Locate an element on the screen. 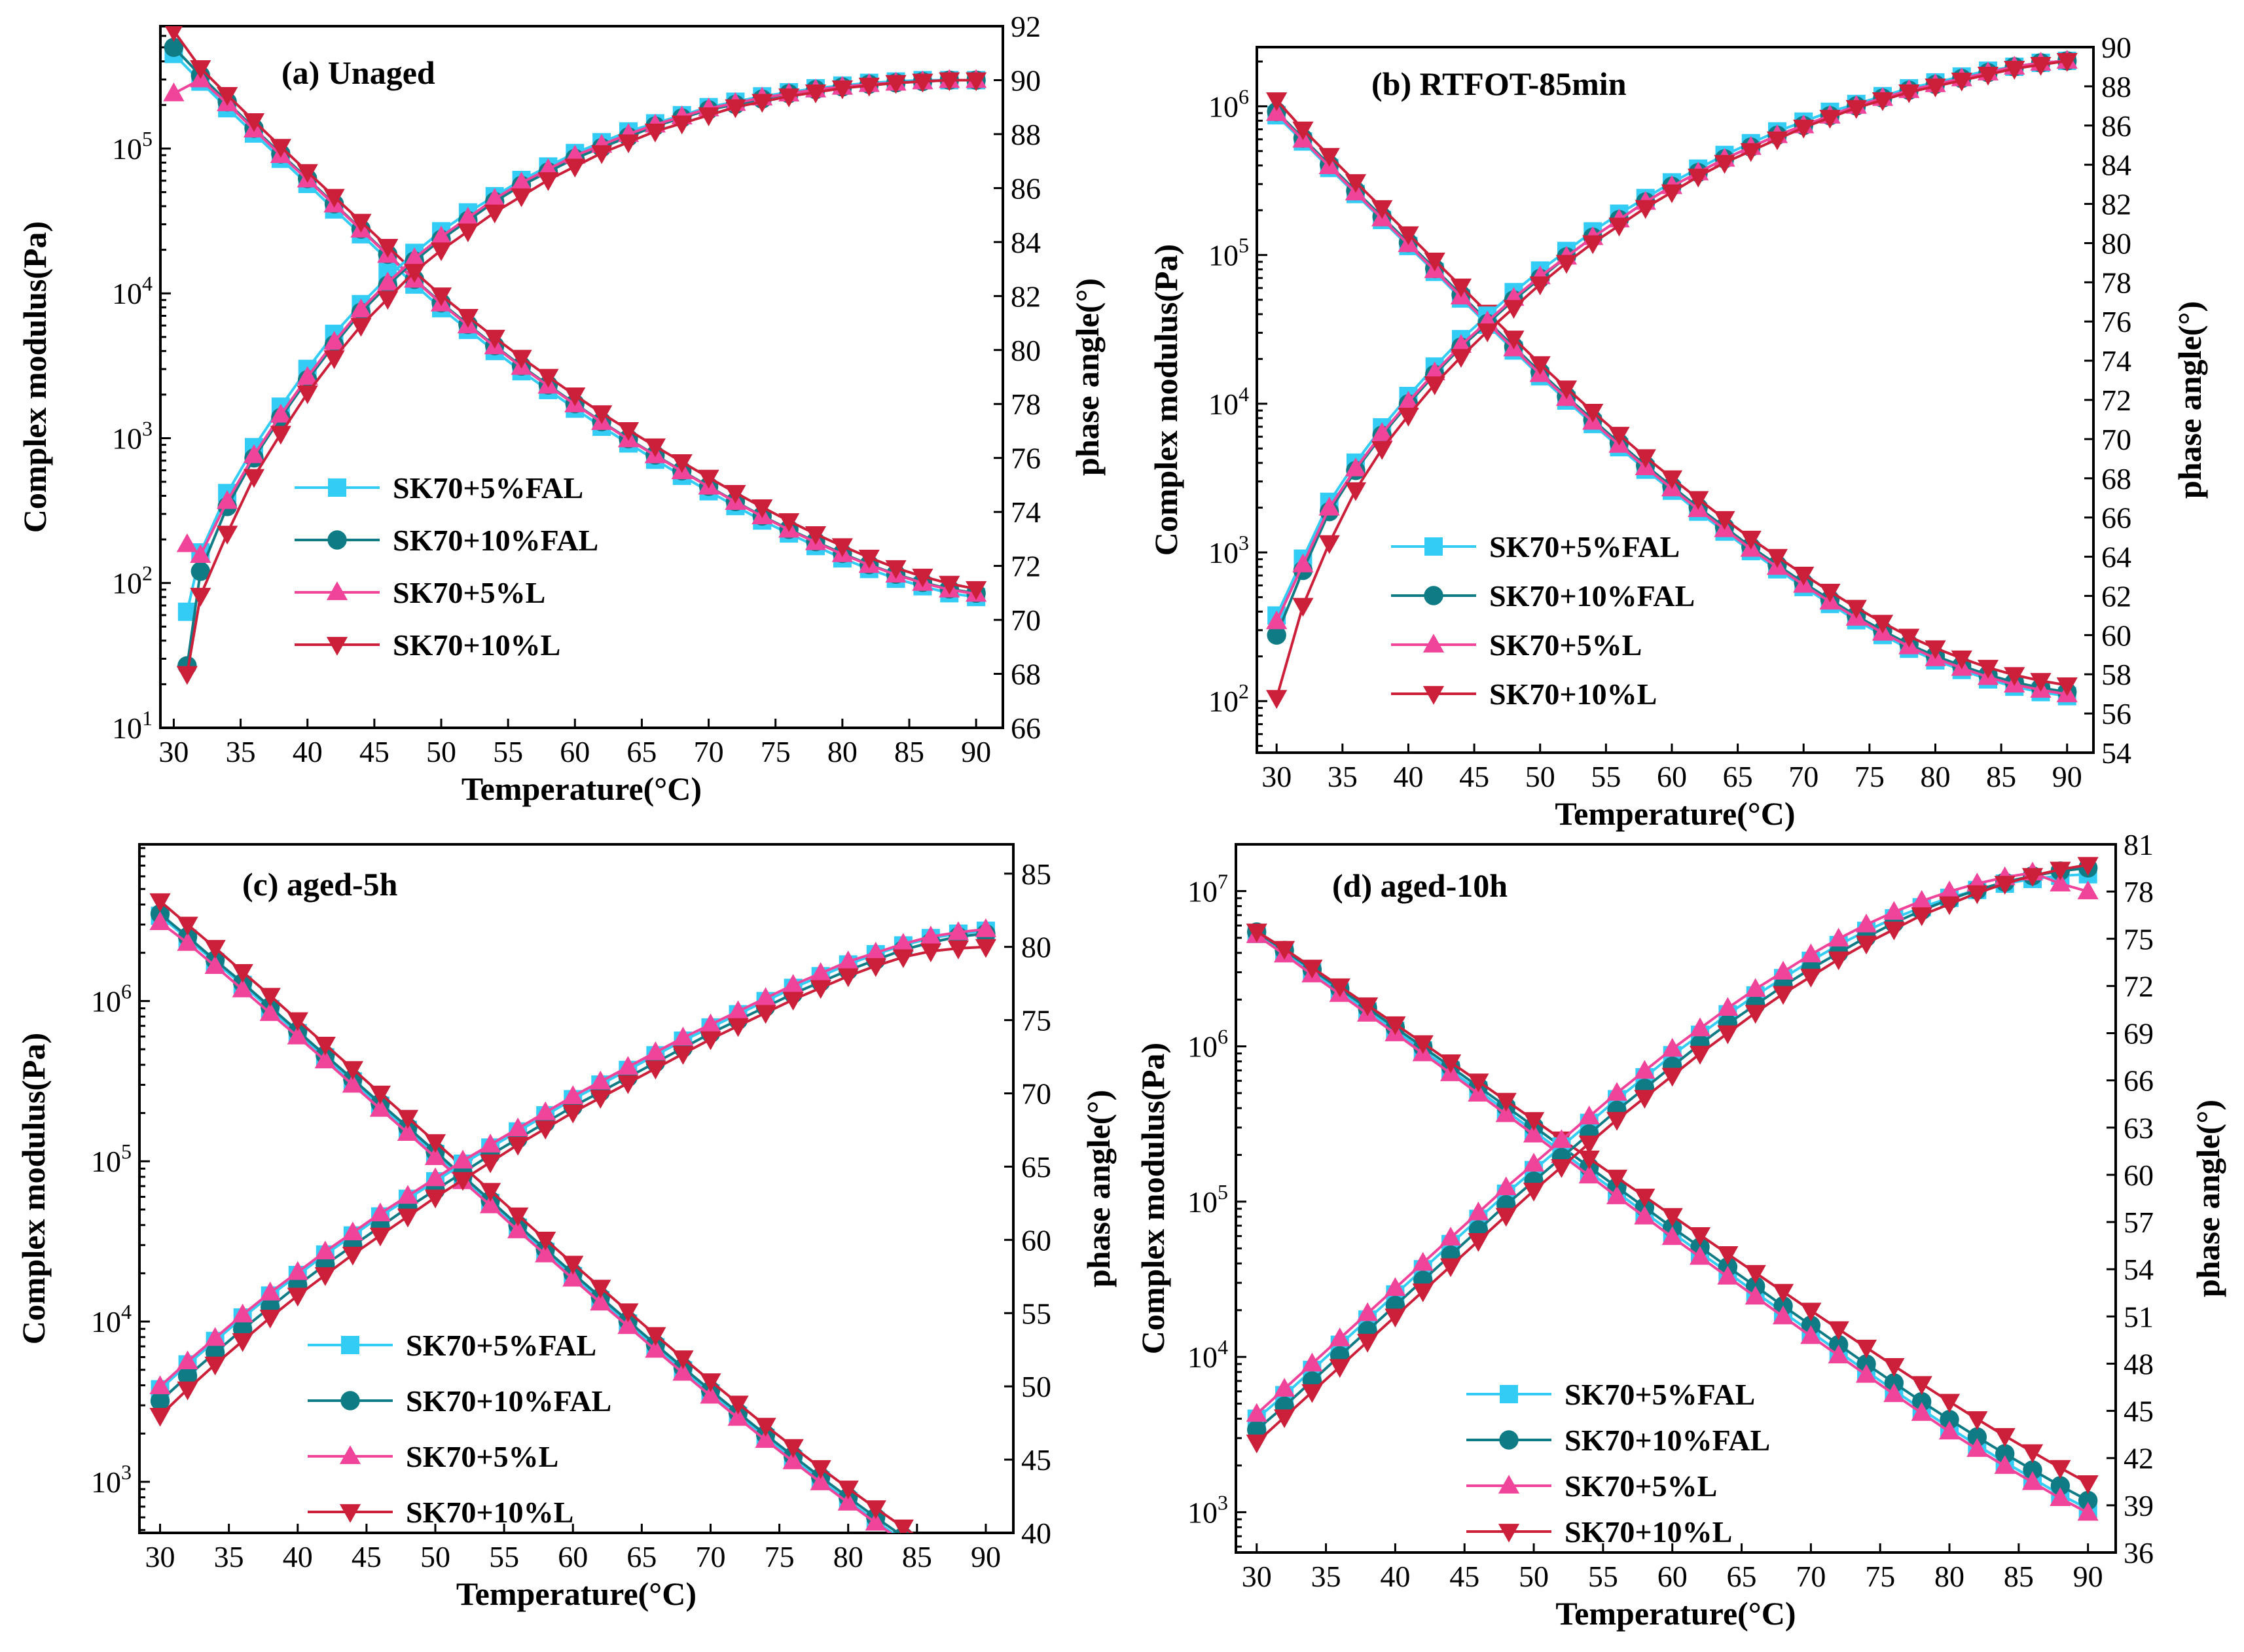  x-tick-label: 80 is located at coordinates (848, 1556).